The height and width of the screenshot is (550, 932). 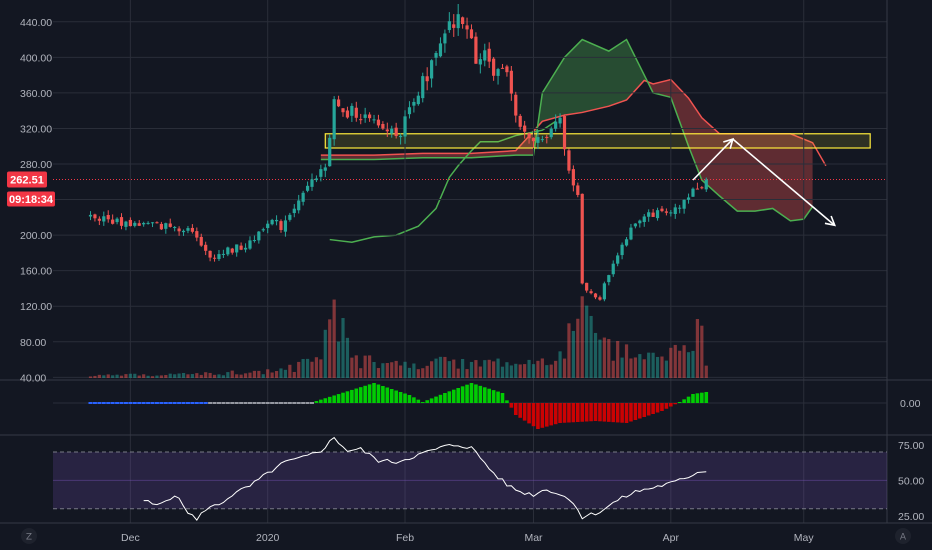 What do you see at coordinates (130, 538) in the screenshot?
I see `time-tick-label: Dec` at bounding box center [130, 538].